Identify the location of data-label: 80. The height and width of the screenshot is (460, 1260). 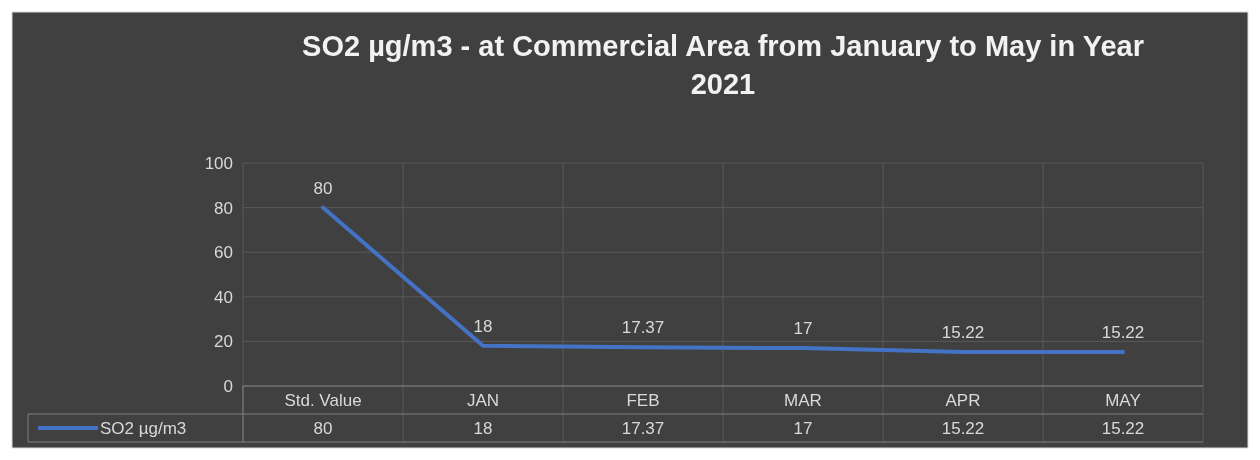
(323, 188).